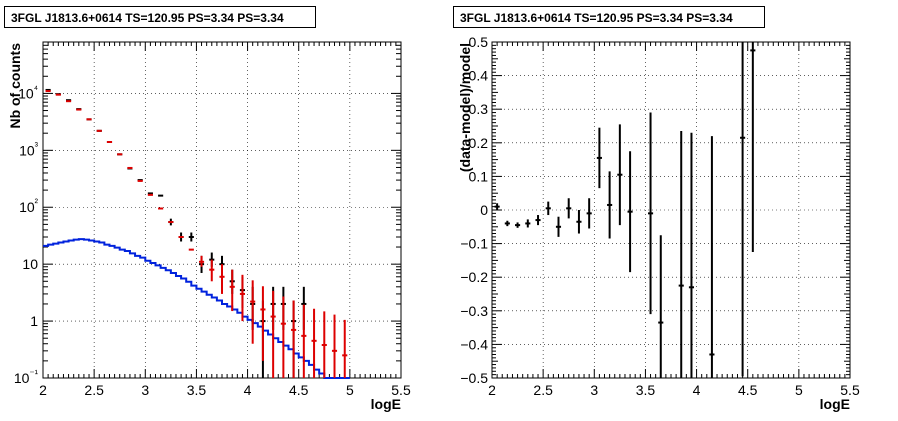 Image resolution: width=898 pixels, height=421 pixels. What do you see at coordinates (474, 277) in the screenshot?
I see `right-y-tick-label: −0.2` at bounding box center [474, 277].